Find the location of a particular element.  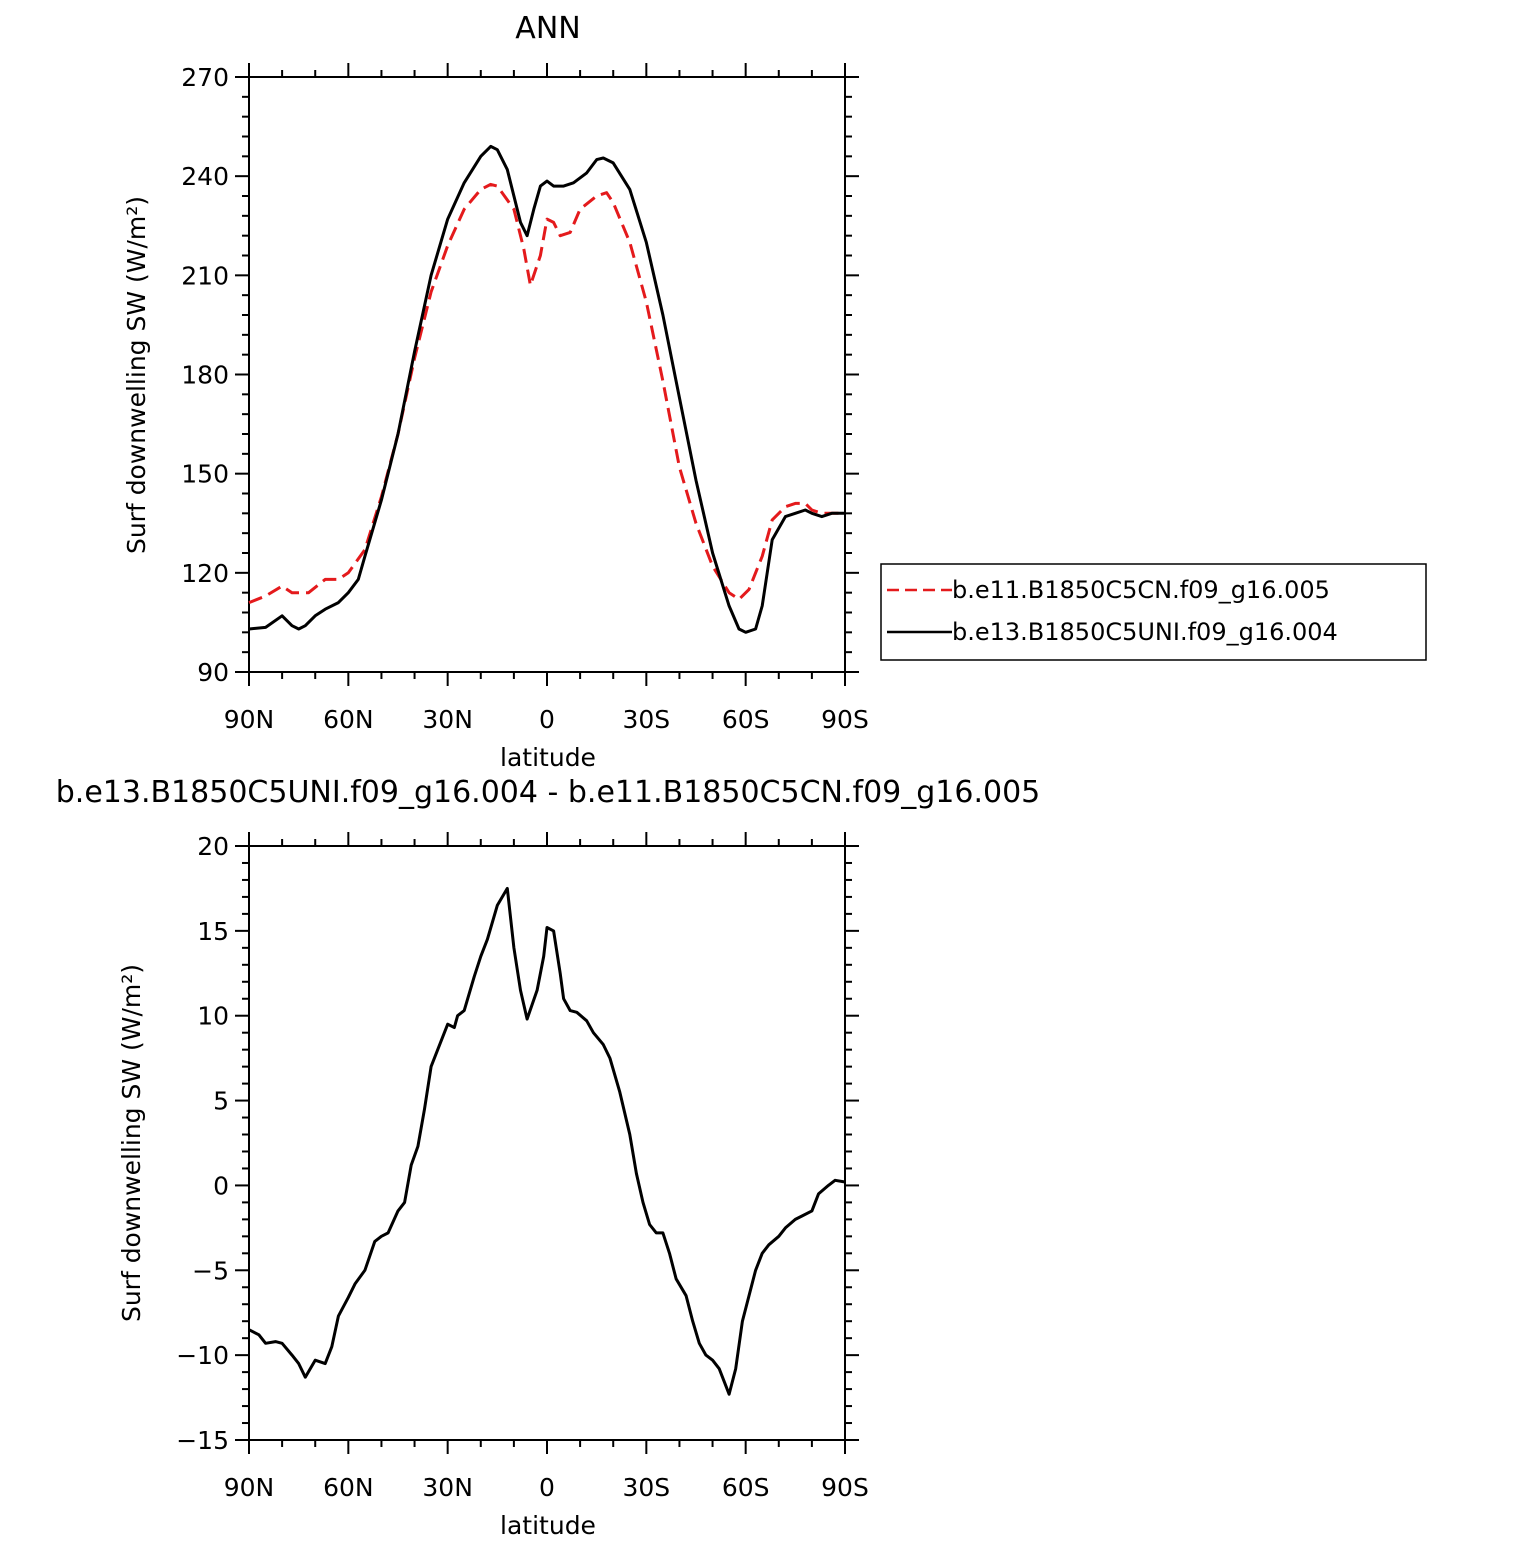

bottom-x-axis-label: latitude is located at coordinates (548, 1525).